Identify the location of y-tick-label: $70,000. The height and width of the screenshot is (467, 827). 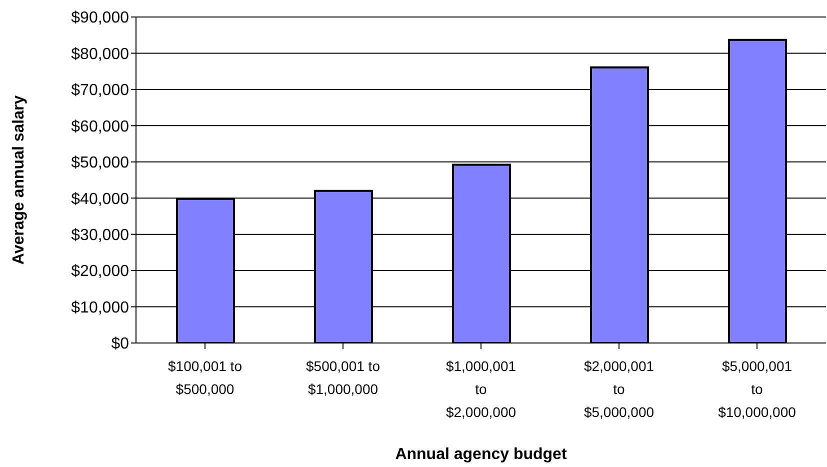
(100, 91).